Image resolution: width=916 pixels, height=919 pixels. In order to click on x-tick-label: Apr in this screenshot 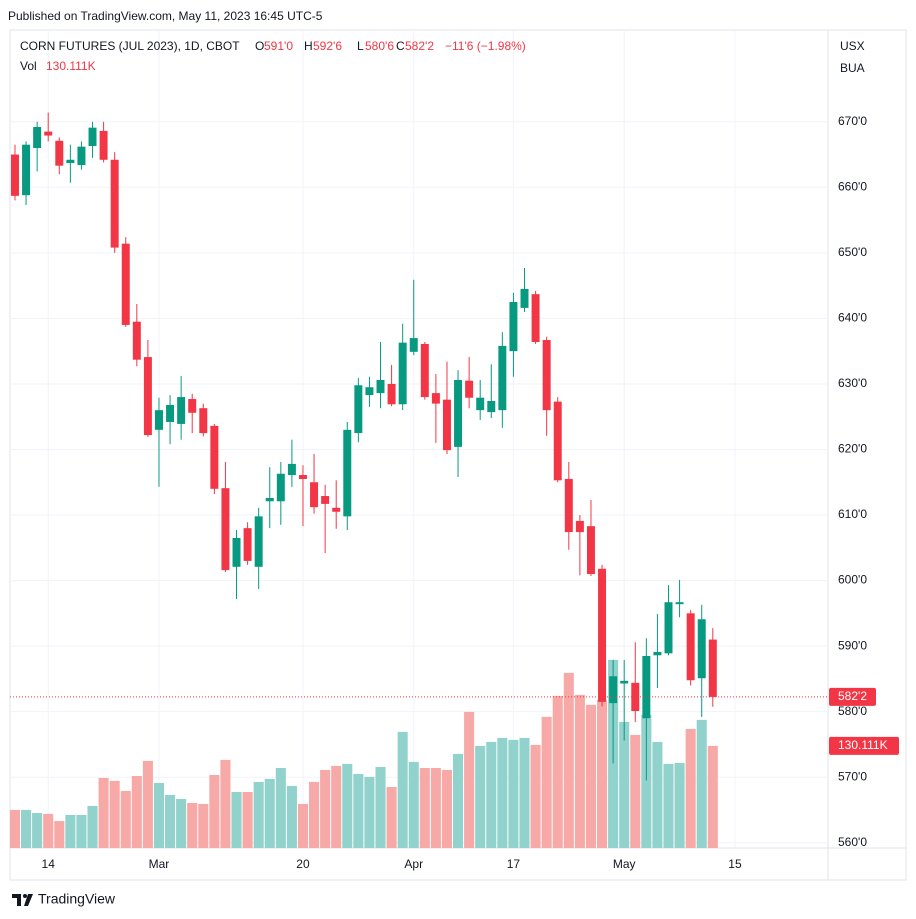, I will do `click(413, 864)`.